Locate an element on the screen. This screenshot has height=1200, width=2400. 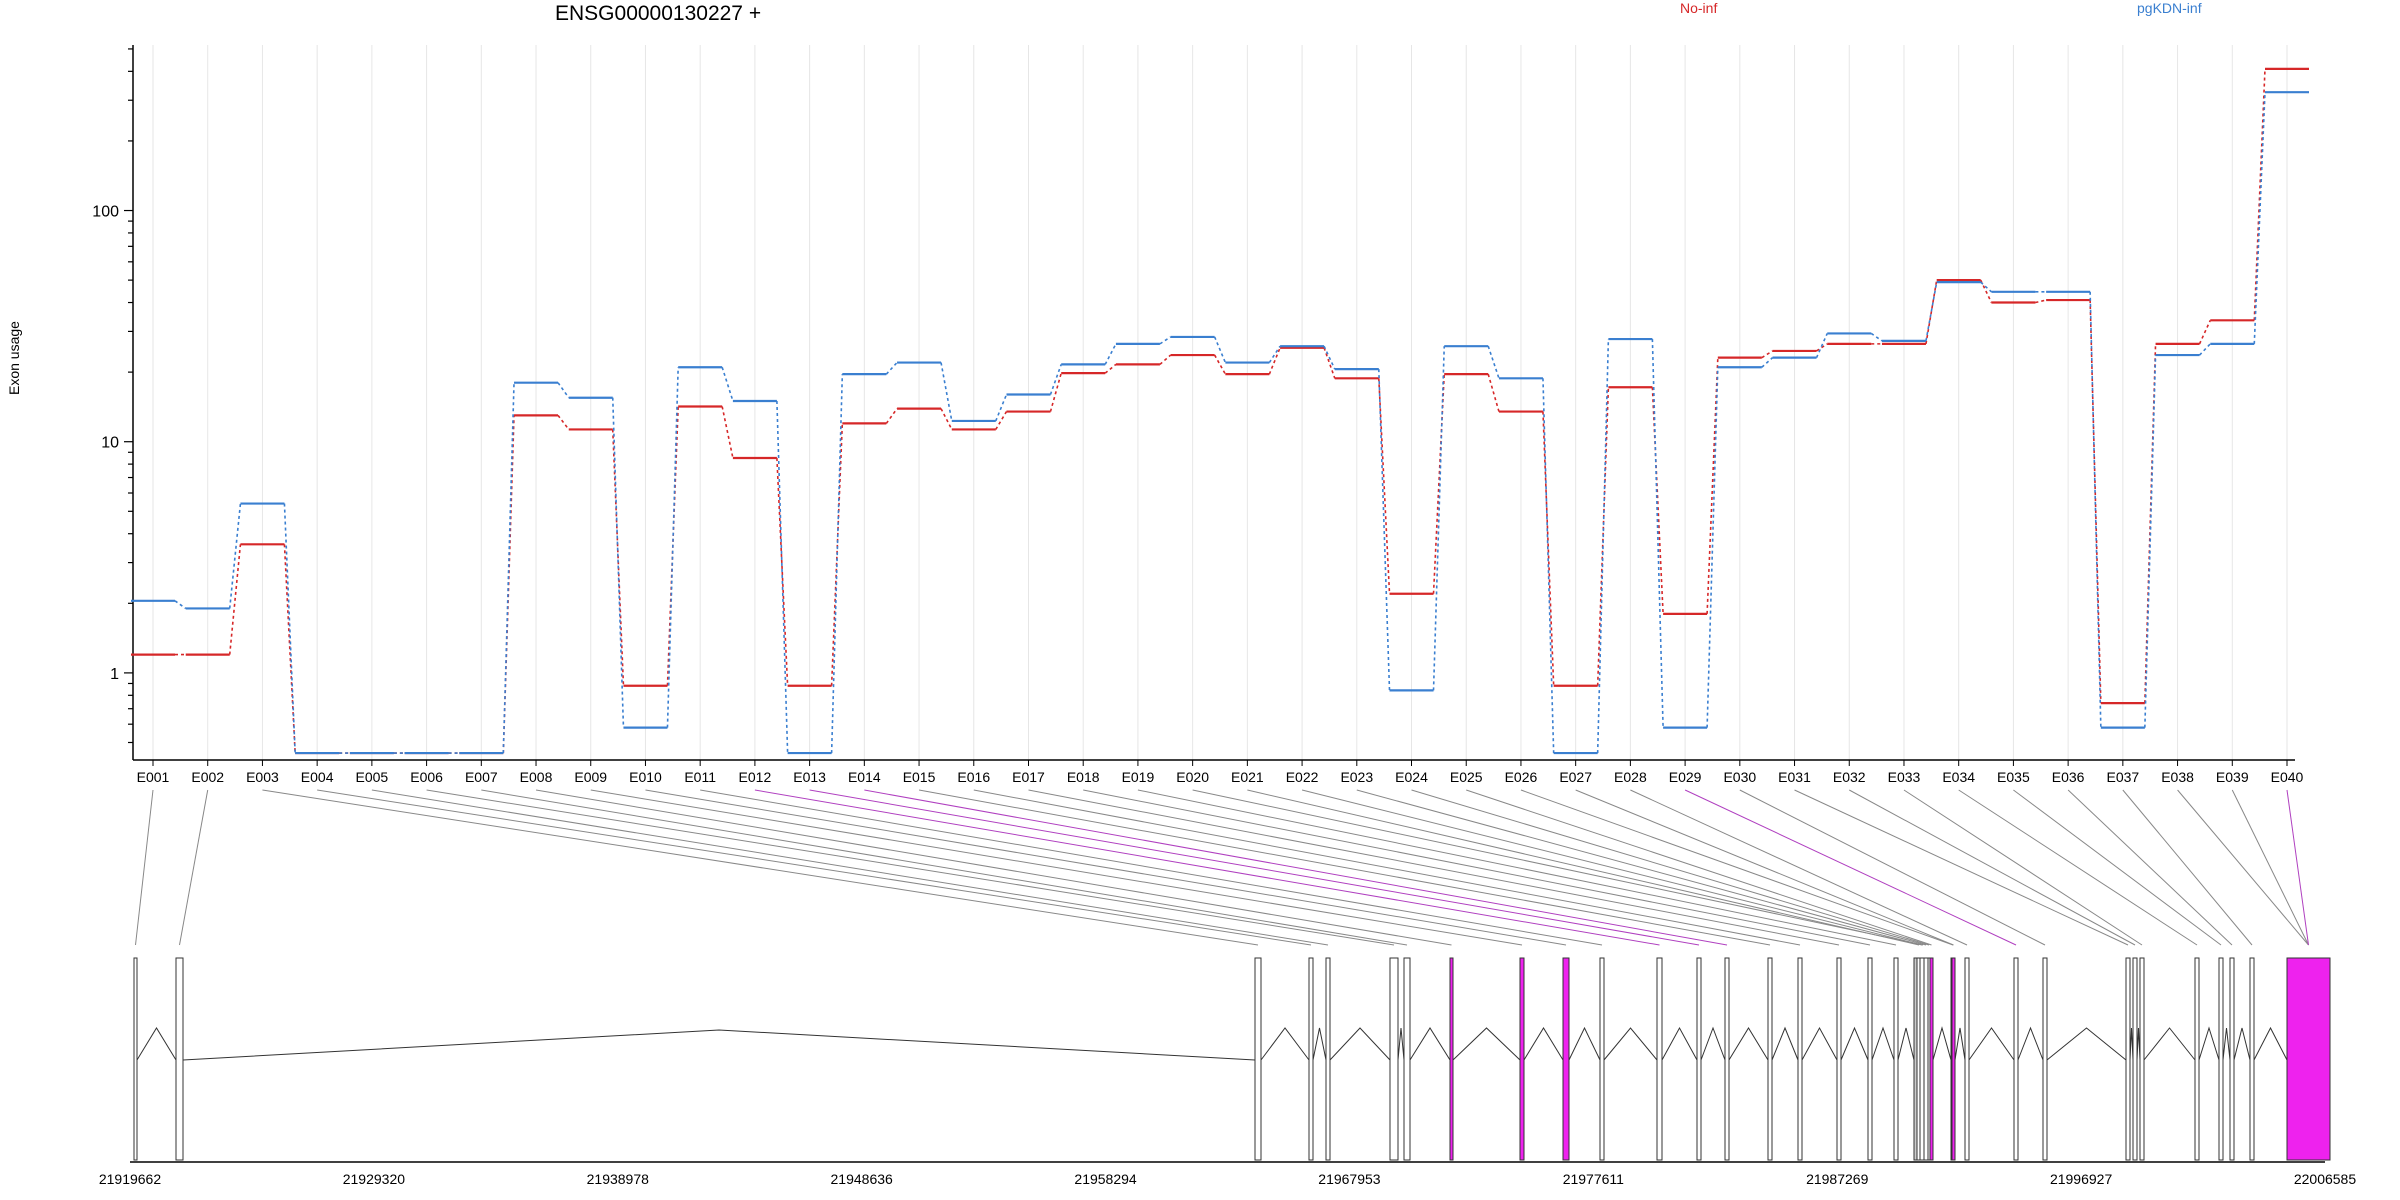
x-tick-label: E024 is located at coordinates (1411, 777).